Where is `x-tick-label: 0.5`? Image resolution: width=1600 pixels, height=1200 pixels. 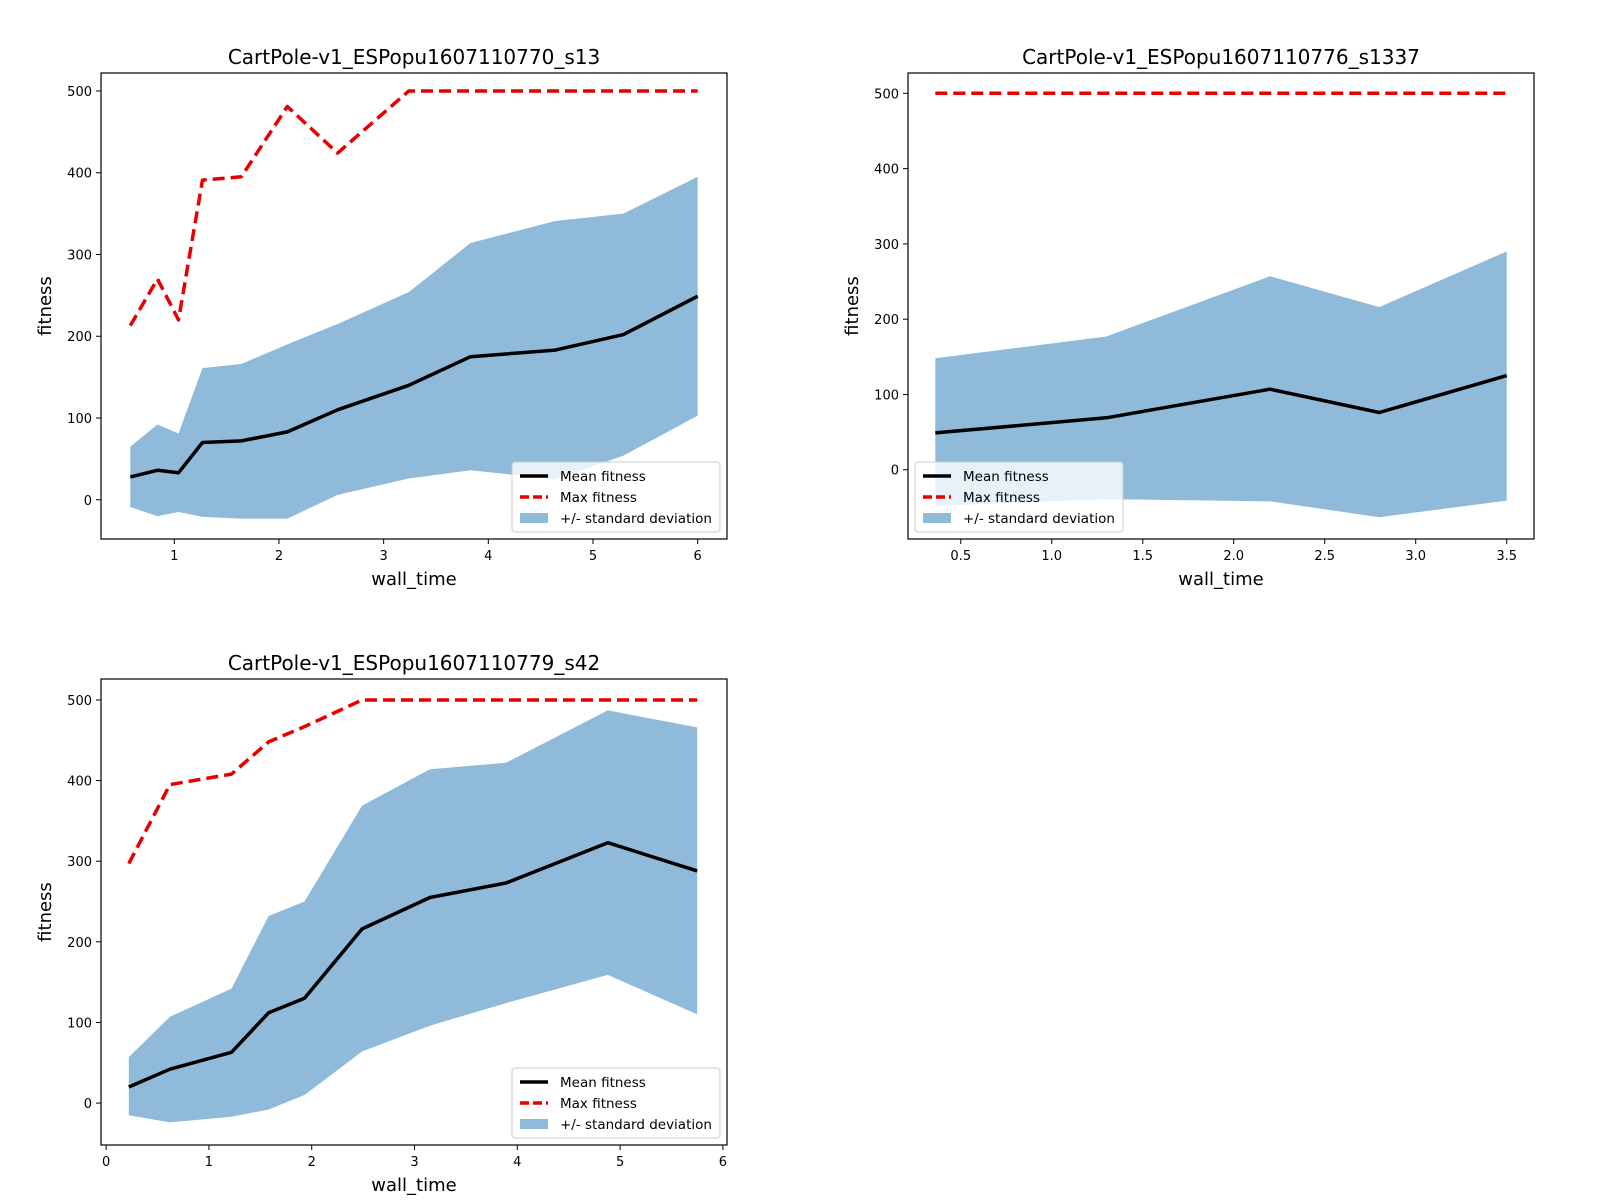
x-tick-label: 0.5 is located at coordinates (960, 556).